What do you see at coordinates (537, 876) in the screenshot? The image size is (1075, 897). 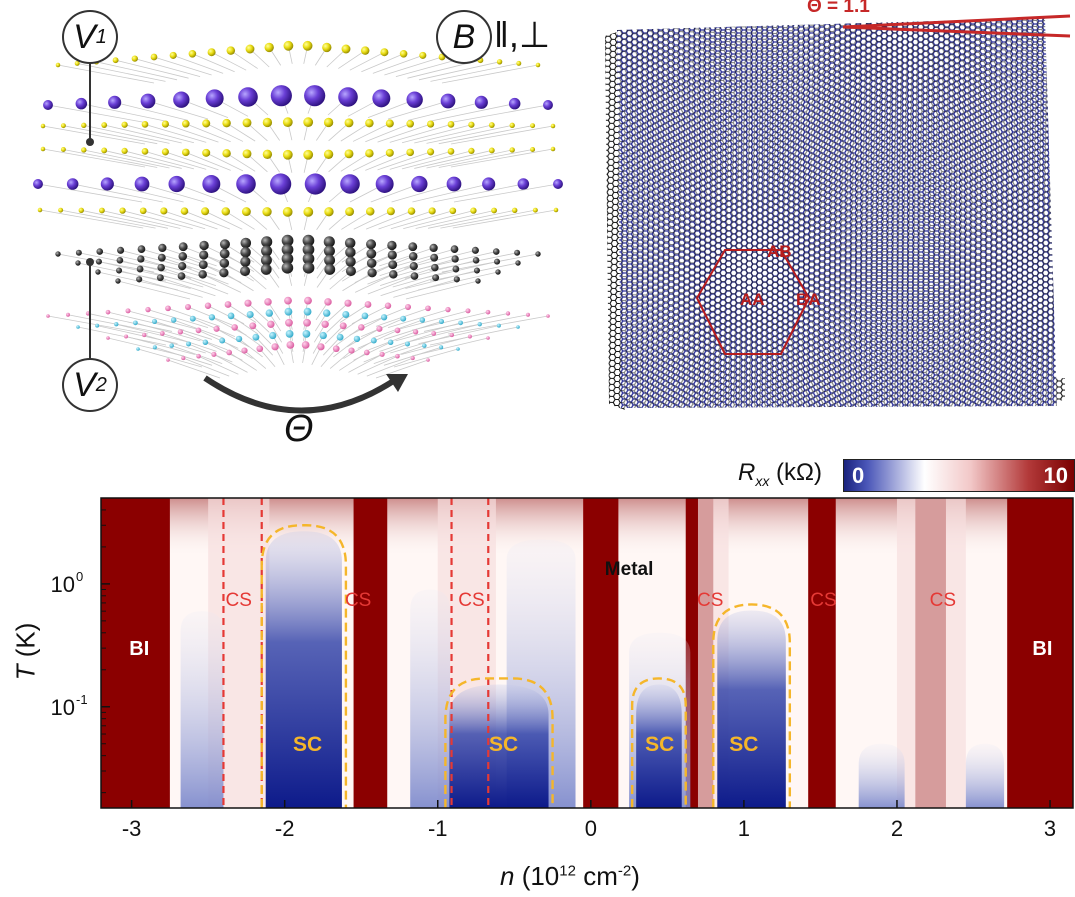 I see `x-axis-unit-a: (10` at bounding box center [537, 876].